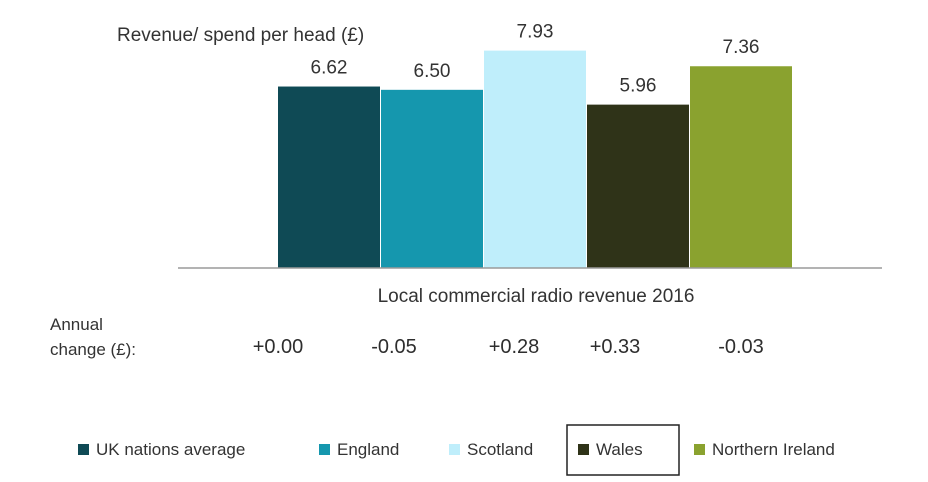 Image resolution: width=928 pixels, height=482 pixels. Describe the element at coordinates (500, 449) in the screenshot. I see `legend-label-scotland: Scotland` at that location.